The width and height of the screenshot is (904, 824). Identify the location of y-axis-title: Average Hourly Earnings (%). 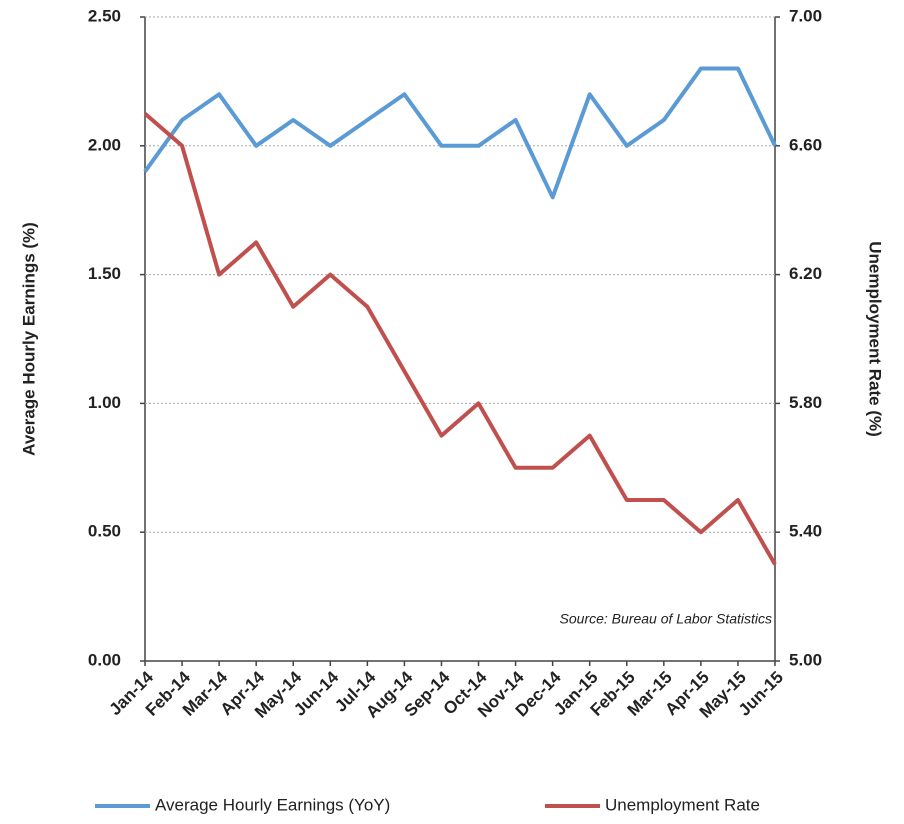
(28, 339).